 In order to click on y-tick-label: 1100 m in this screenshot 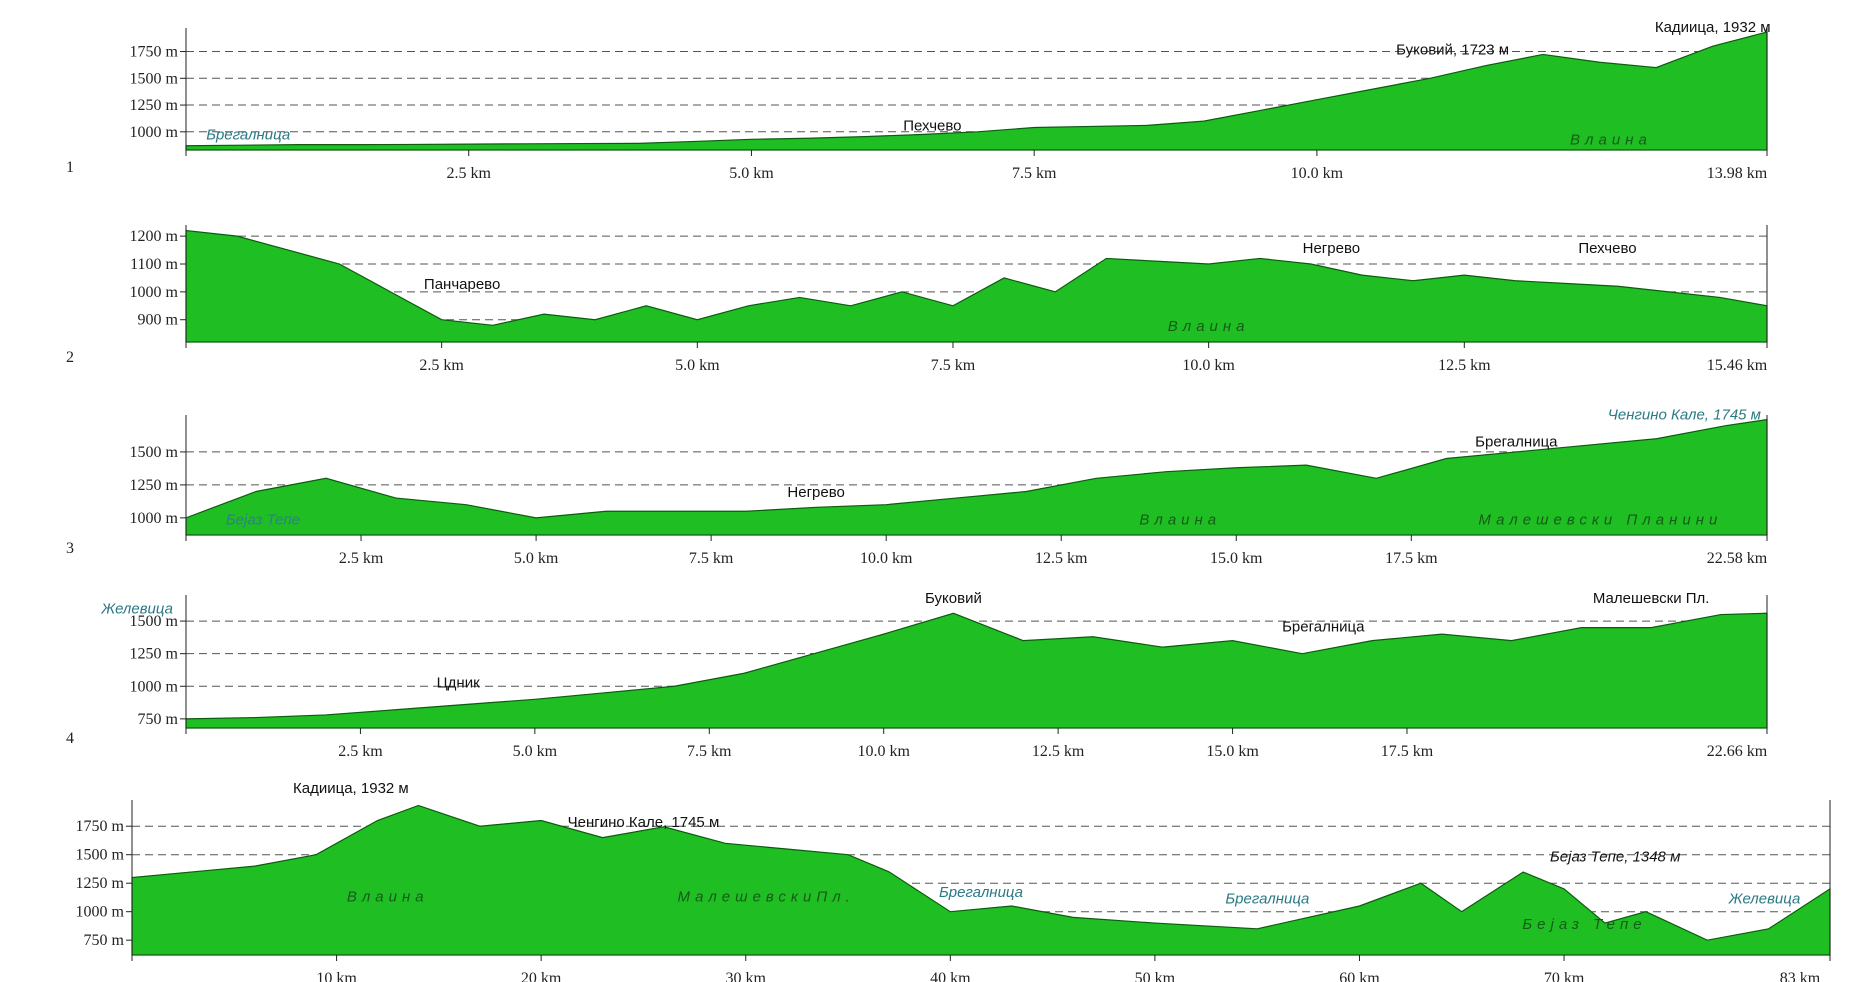, I will do `click(154, 264)`.